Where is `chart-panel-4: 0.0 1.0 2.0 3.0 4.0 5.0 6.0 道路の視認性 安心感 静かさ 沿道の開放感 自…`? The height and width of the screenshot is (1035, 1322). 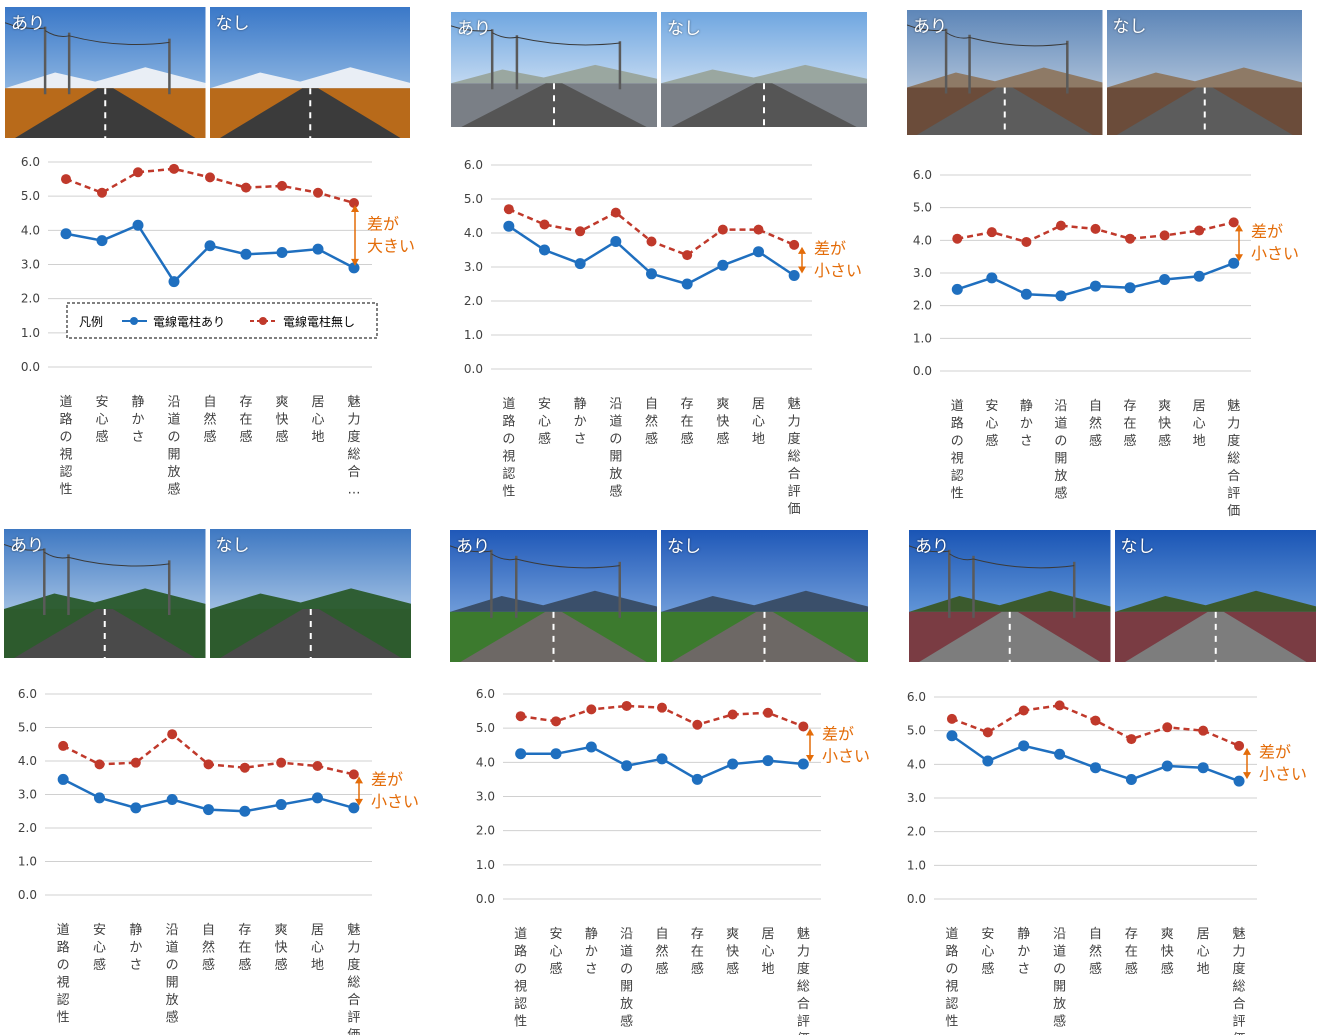 chart-panel-4: 0.0 1.0 2.0 3.0 4.0 5.0 6.0 道路の視認性 安心感 静かさ 沿道の開放感 自… is located at coordinates (212, 852).